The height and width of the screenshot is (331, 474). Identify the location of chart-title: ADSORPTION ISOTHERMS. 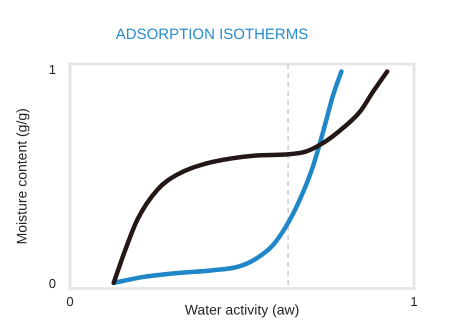
(212, 35).